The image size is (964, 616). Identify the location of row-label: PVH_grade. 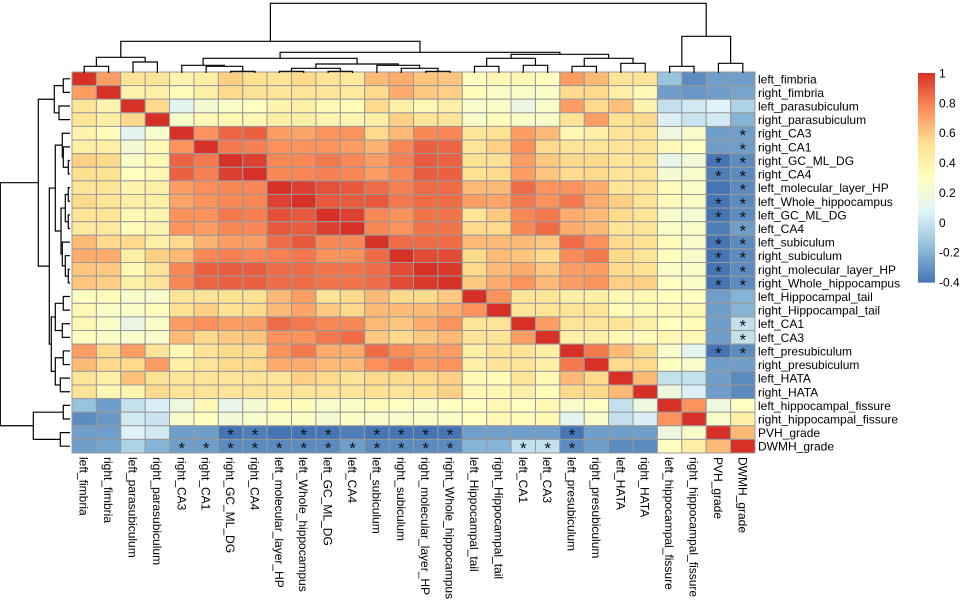
(789, 433).